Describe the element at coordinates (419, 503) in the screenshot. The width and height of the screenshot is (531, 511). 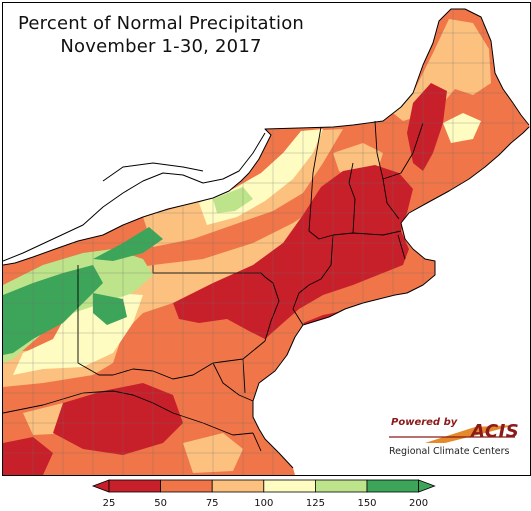
I see `legend-tick-label: 200` at that location.